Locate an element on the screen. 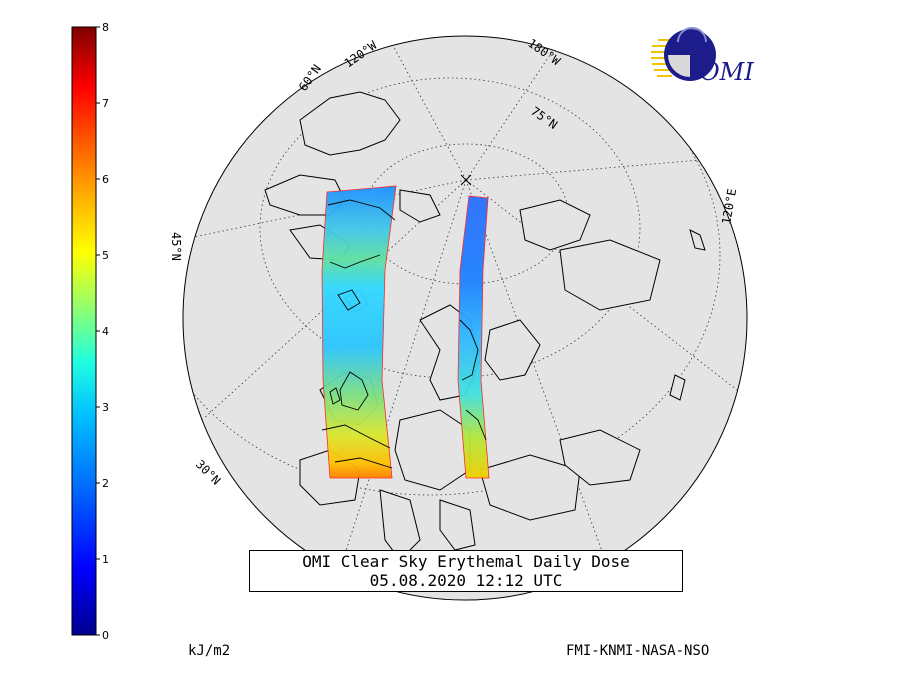 Image resolution: width=900 pixels, height=690 pixels. colorbar-tick-label: 6 is located at coordinates (105, 179).